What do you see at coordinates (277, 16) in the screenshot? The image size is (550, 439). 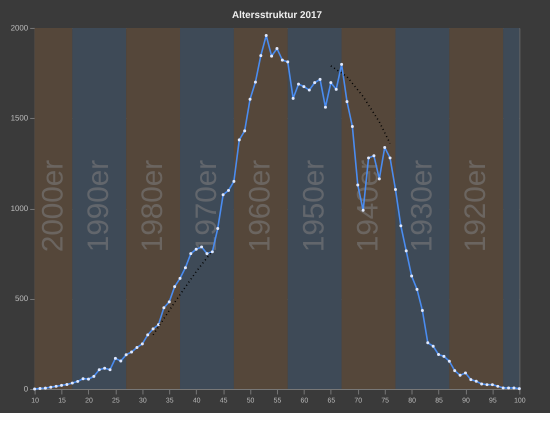 I see `chart-title: Altersstruktur 2017` at bounding box center [277, 16].